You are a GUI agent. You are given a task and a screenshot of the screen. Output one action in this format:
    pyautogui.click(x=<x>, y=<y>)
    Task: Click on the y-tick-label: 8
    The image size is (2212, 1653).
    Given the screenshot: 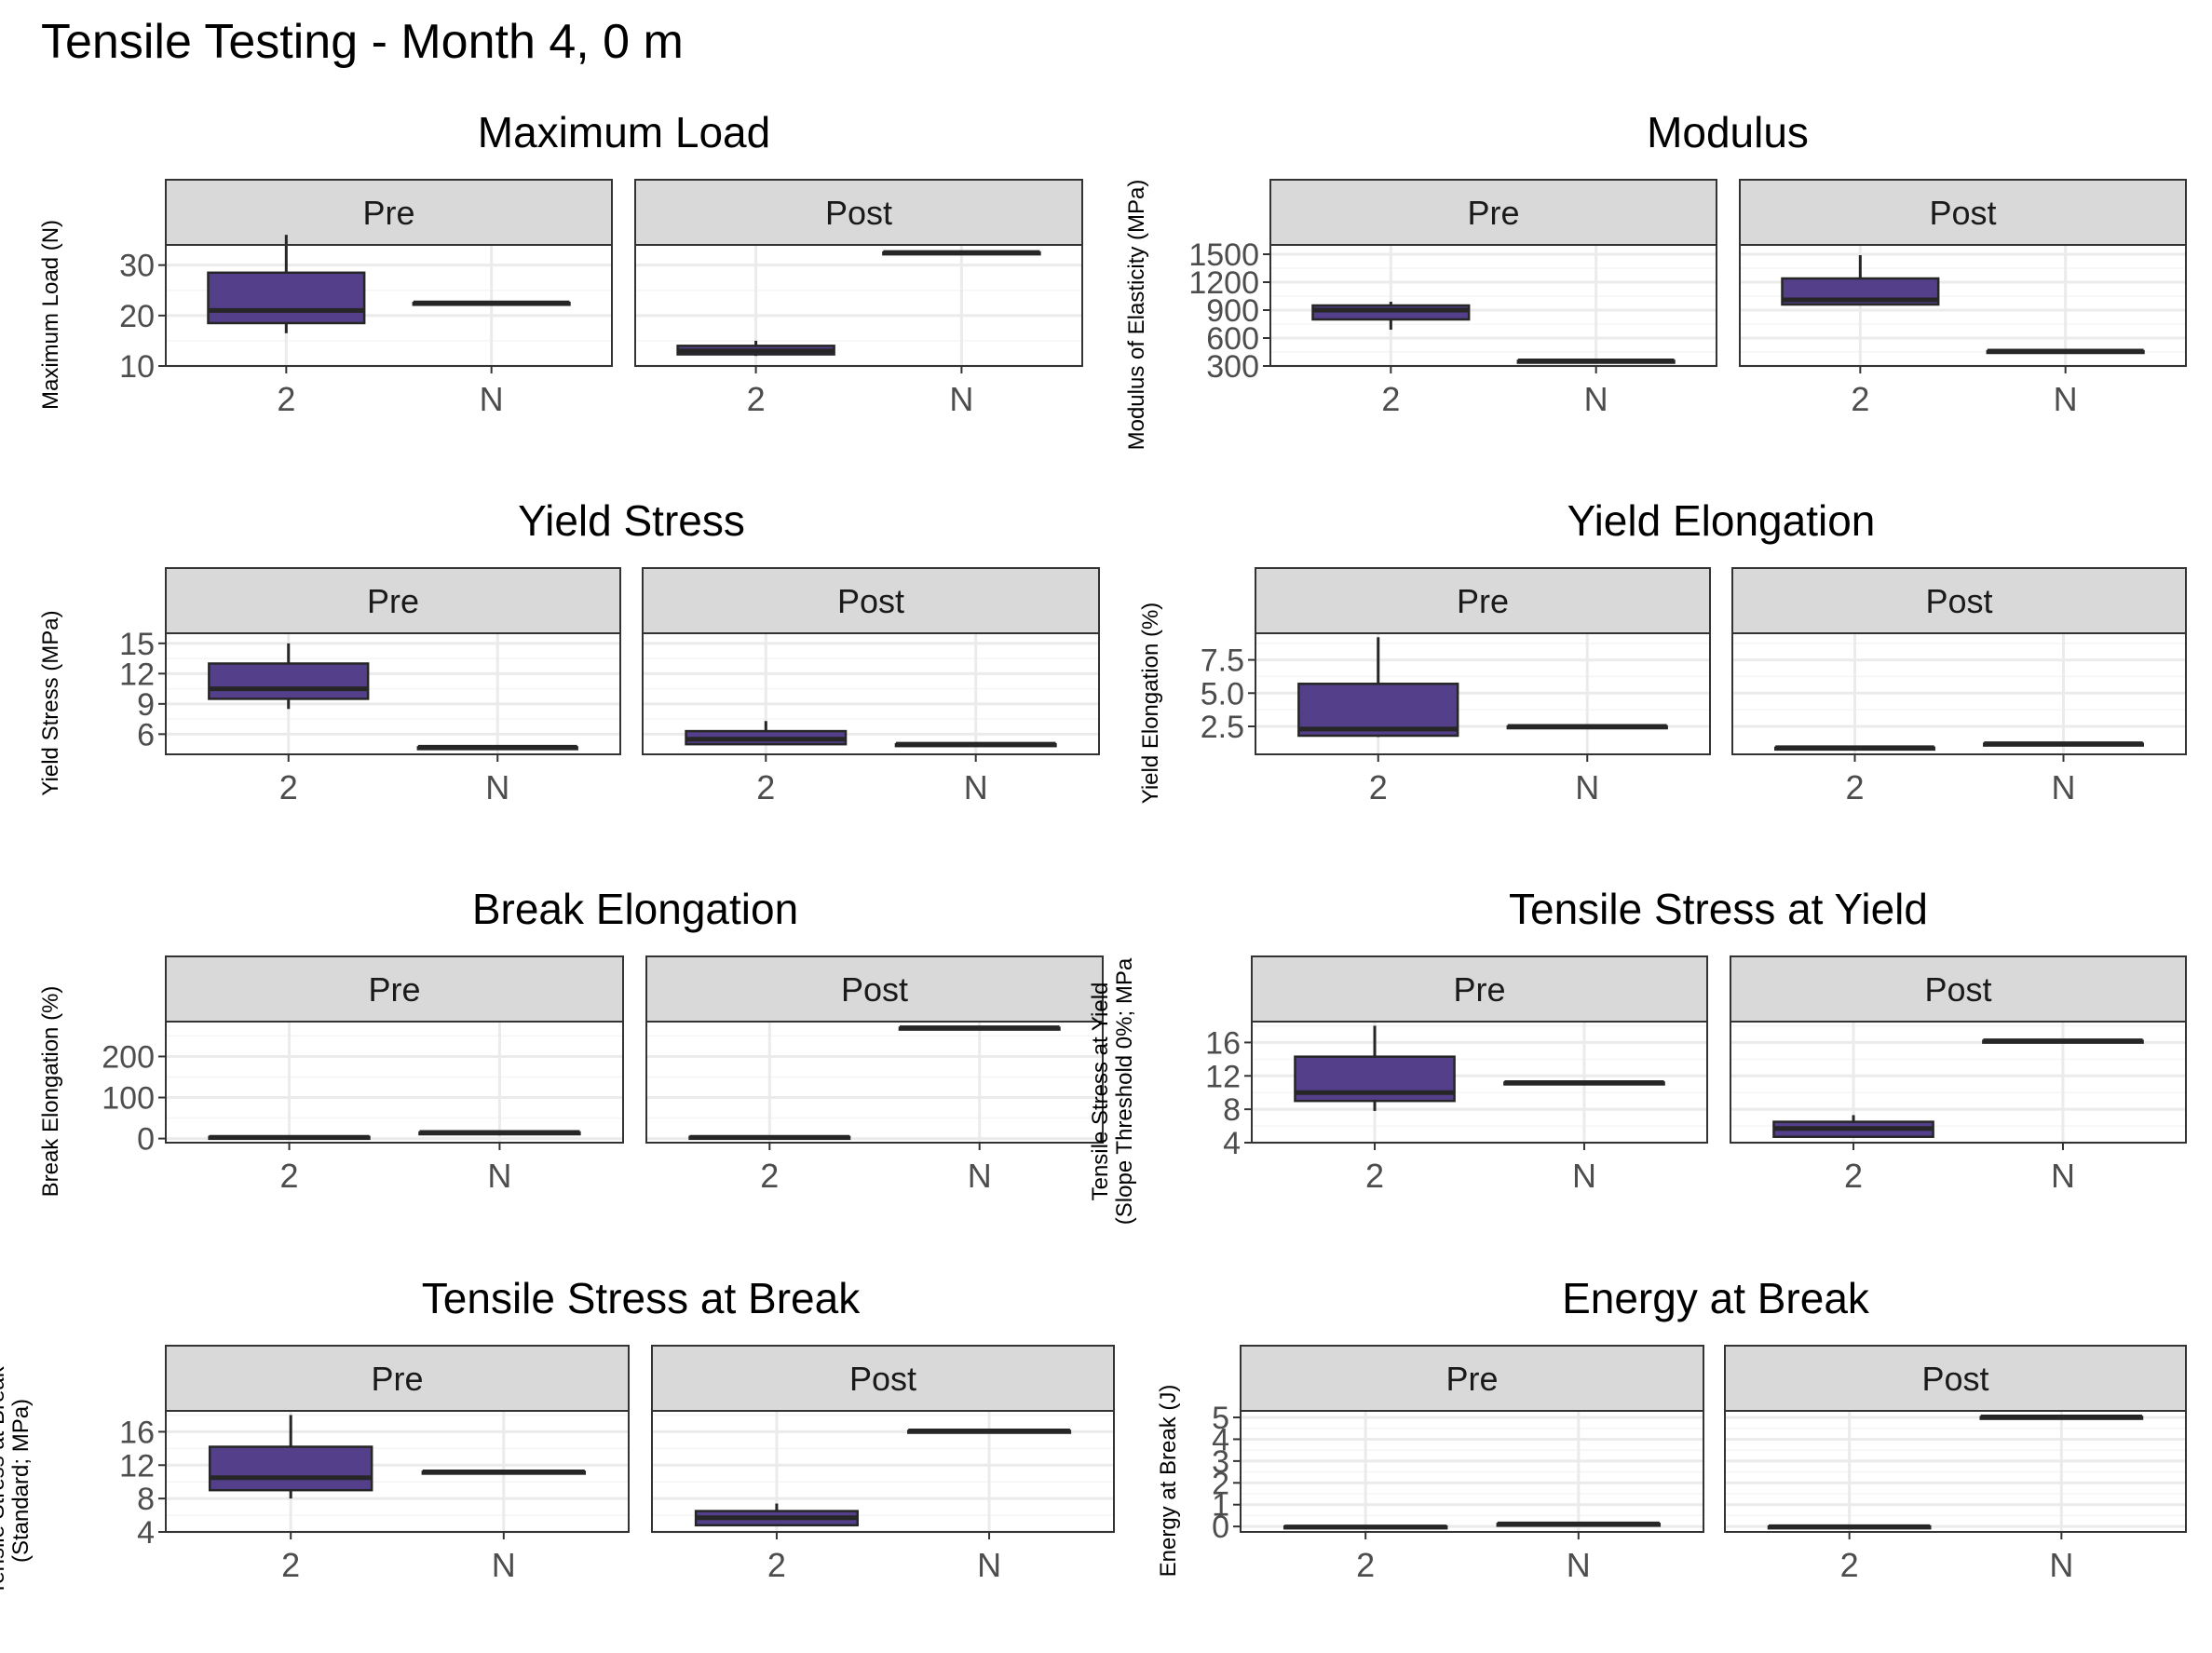 What is the action you would take?
    pyautogui.click(x=1232, y=1110)
    